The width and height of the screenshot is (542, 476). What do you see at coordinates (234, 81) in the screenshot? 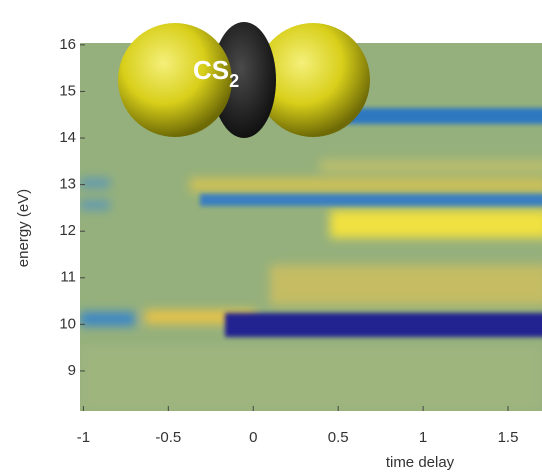
I see `molecule-subscript: 2` at bounding box center [234, 81].